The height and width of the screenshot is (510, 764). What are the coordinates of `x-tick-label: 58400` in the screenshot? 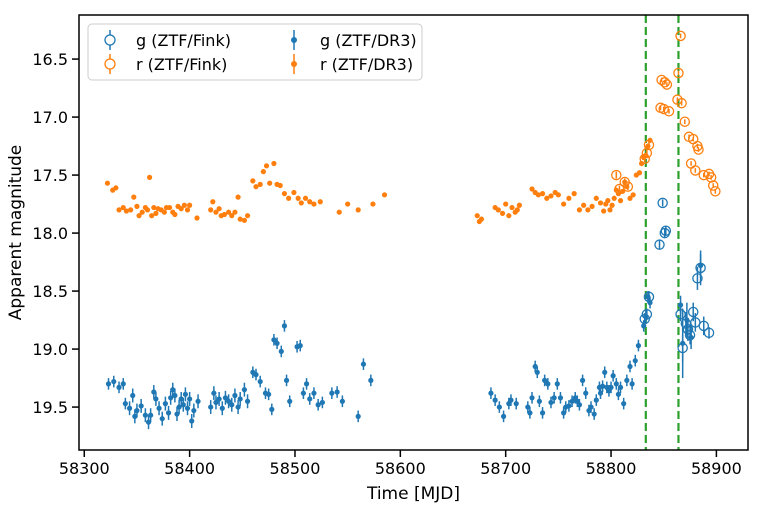 It's located at (189, 468).